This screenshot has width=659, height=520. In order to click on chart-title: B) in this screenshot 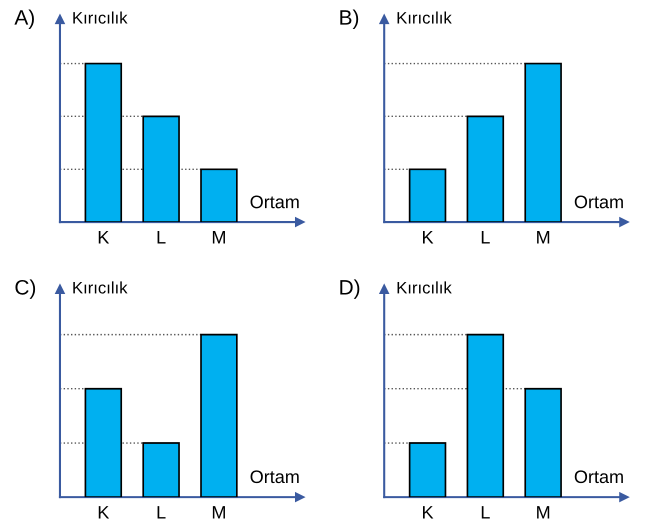, I will do `click(349, 19)`.